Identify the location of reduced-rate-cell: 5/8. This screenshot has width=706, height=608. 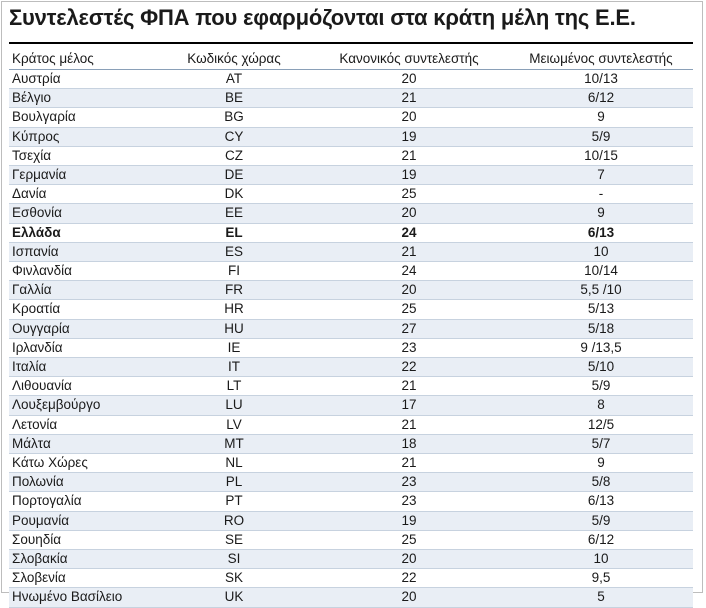
(601, 482).